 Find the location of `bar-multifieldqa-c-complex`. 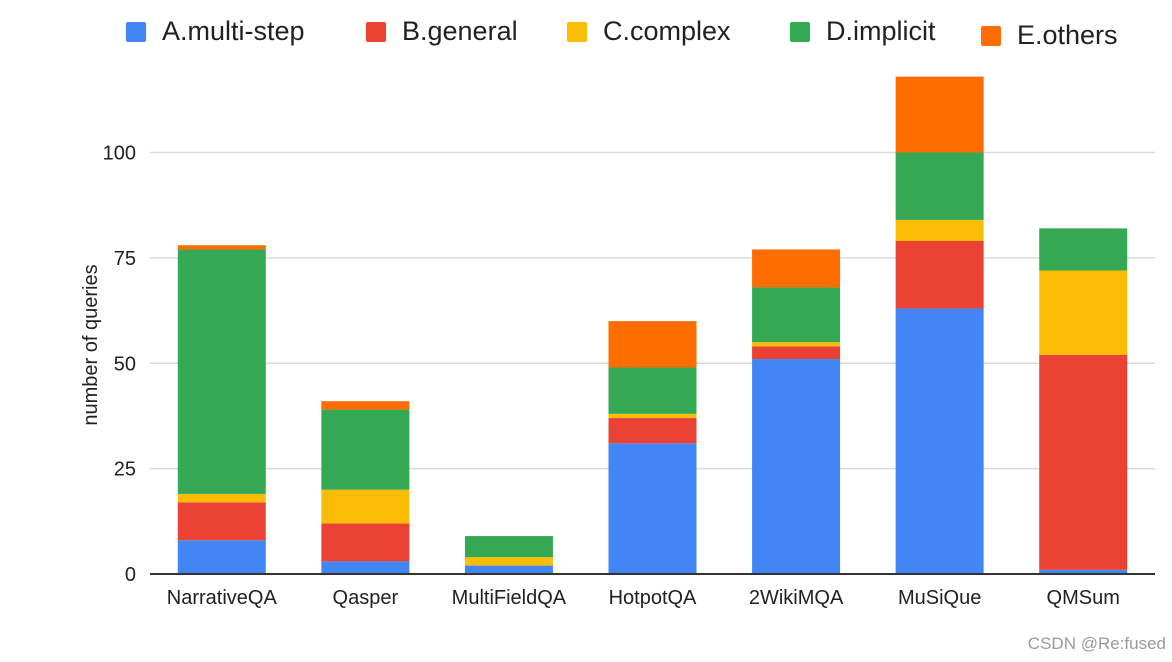

bar-multifieldqa-c-complex is located at coordinates (508, 561).